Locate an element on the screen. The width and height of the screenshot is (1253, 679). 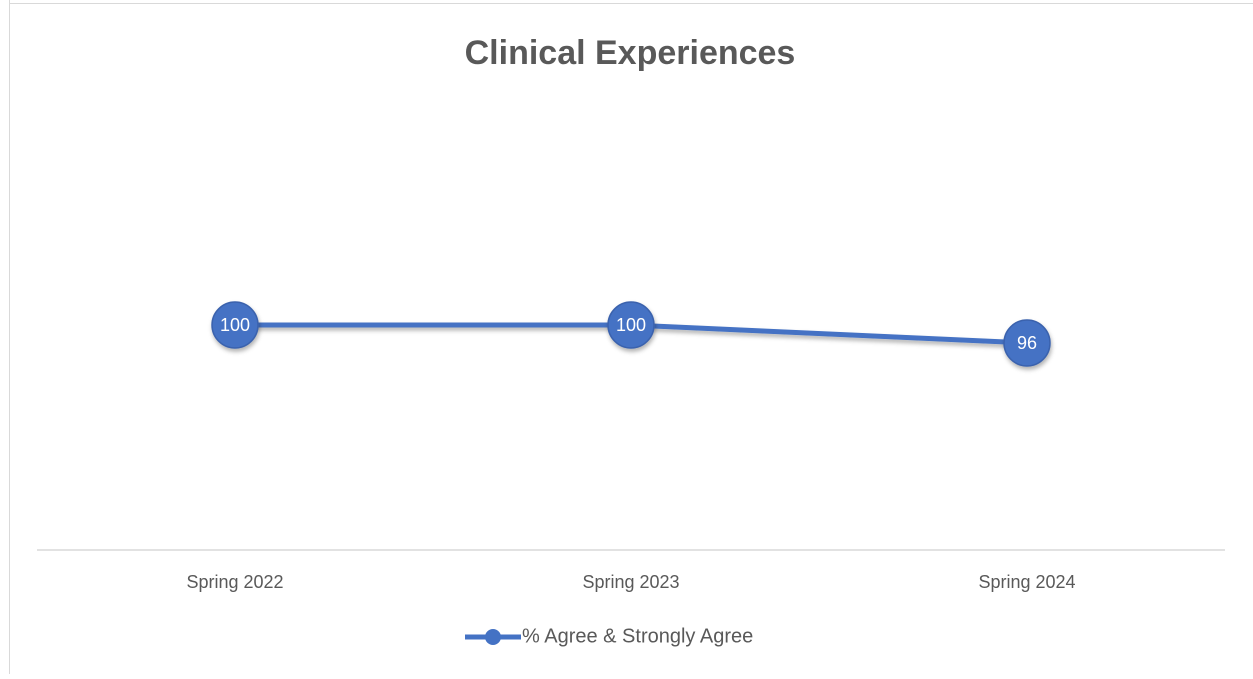
data-label: 96 is located at coordinates (1027, 343).